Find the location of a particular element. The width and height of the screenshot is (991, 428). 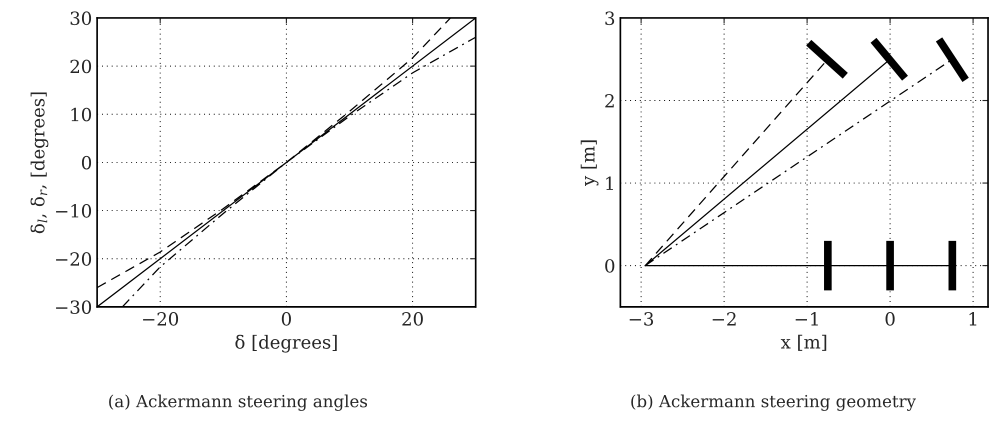

x-tick-label: −2 is located at coordinates (724, 319).